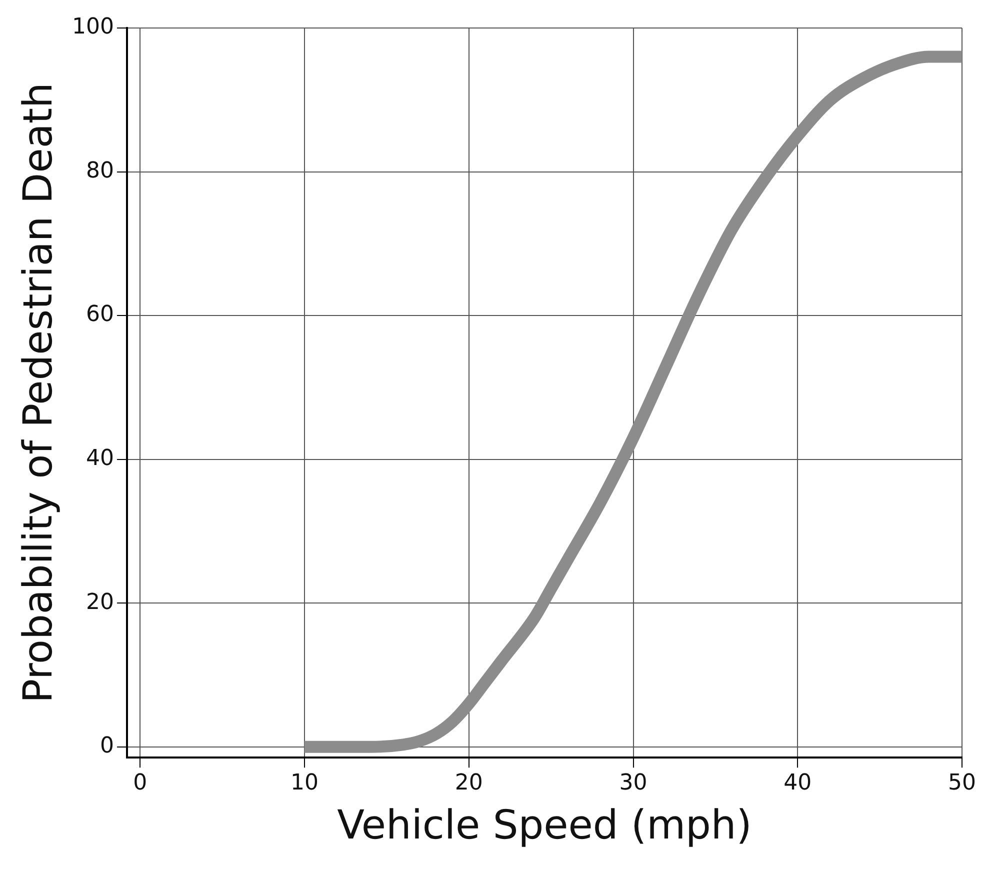  Describe the element at coordinates (633, 783) in the screenshot. I see `x-tick-label: 30` at that location.